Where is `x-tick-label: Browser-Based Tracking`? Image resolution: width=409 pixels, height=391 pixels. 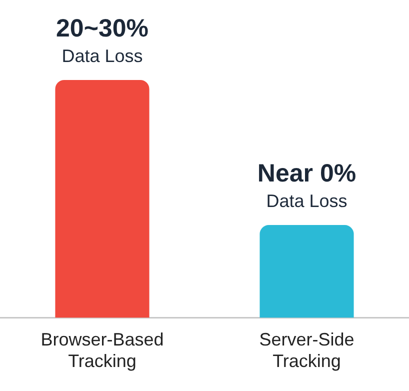
x-tick-label: Browser-Based Tracking is located at coordinates (102, 351).